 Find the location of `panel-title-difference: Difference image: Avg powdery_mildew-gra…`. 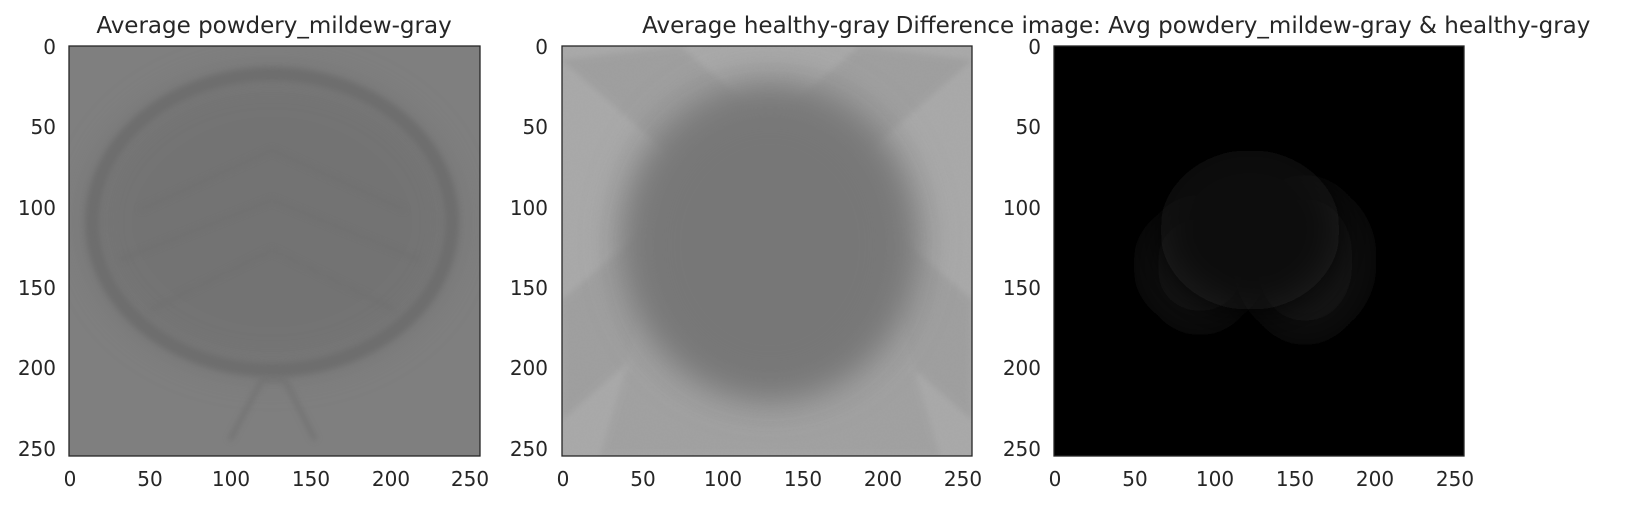

panel-title-difference: Difference image: Avg powdery_mildew-gra… is located at coordinates (1243, 26).